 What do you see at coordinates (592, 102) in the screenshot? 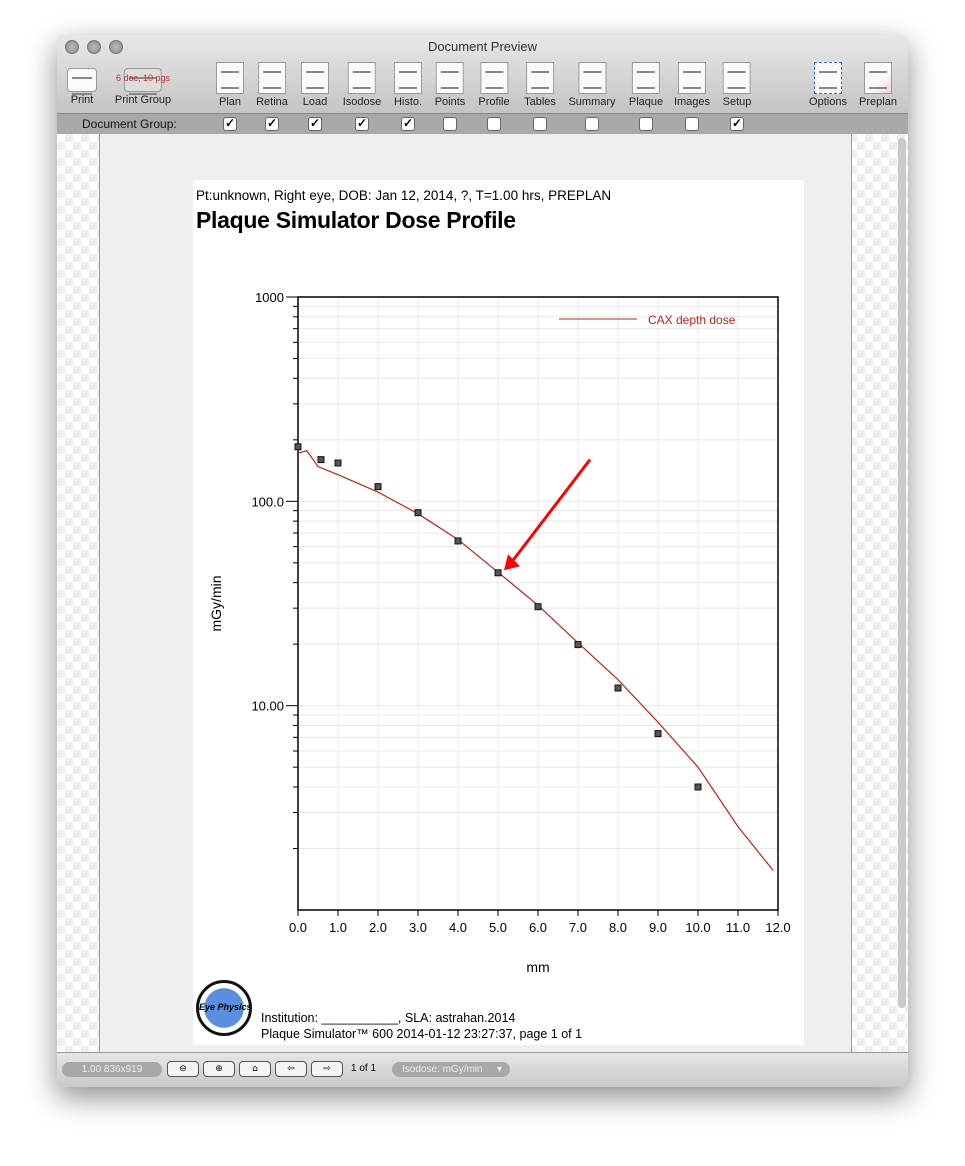
I see `toolbar-summary-label: Summary` at bounding box center [592, 102].